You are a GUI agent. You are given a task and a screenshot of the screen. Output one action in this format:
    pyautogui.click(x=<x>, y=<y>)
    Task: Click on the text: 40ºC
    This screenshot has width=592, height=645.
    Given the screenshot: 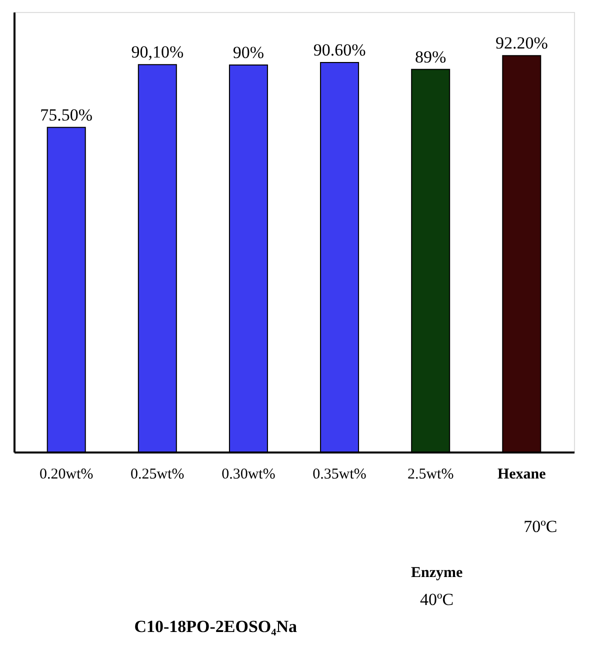 What is the action you would take?
    pyautogui.click(x=437, y=599)
    